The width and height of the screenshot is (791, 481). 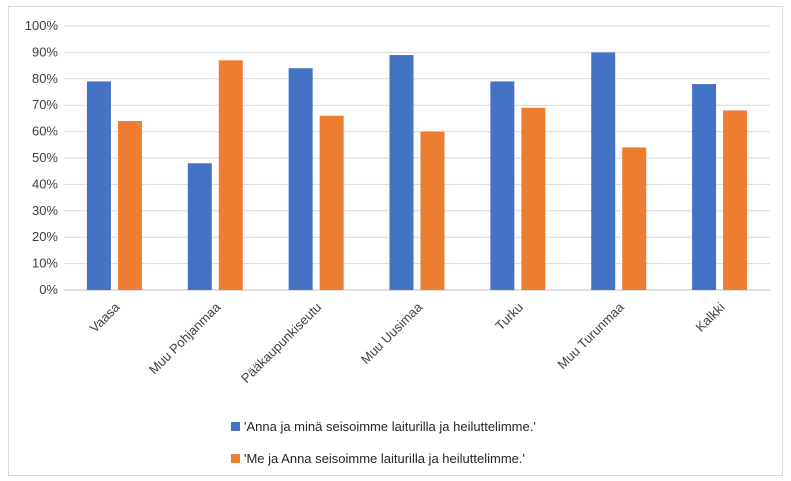 I want to click on y-tick-label: 100%, so click(x=42, y=25).